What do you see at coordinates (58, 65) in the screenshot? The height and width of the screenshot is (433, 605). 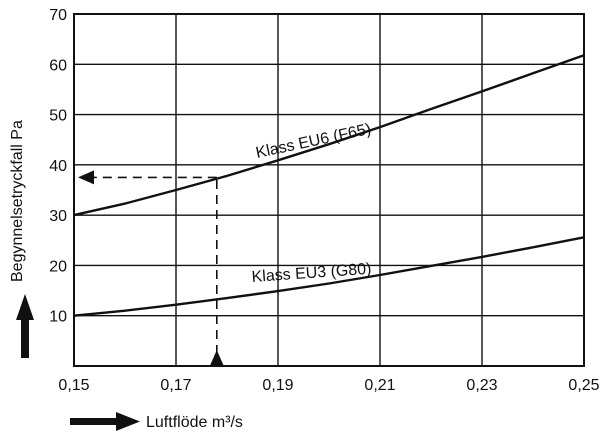 I see `y-tick-label: 60` at bounding box center [58, 65].